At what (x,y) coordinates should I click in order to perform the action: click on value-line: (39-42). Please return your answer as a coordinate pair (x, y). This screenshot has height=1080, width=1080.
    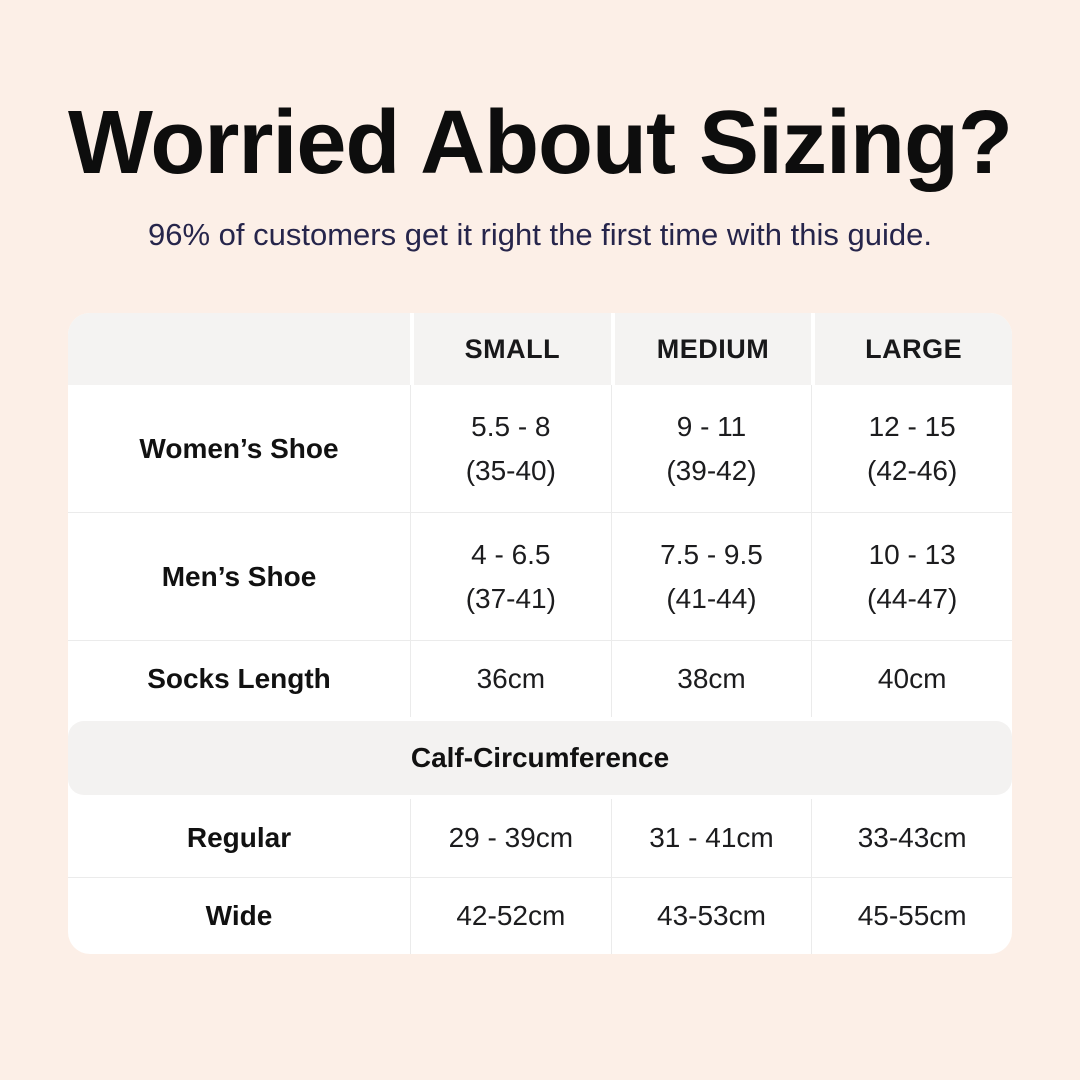
    Looking at the image, I should click on (711, 470).